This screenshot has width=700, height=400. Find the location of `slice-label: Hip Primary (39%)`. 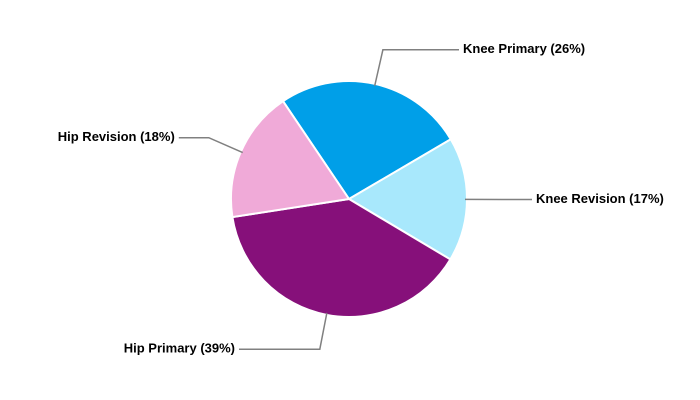

slice-label: Hip Primary (39%) is located at coordinates (179, 348).